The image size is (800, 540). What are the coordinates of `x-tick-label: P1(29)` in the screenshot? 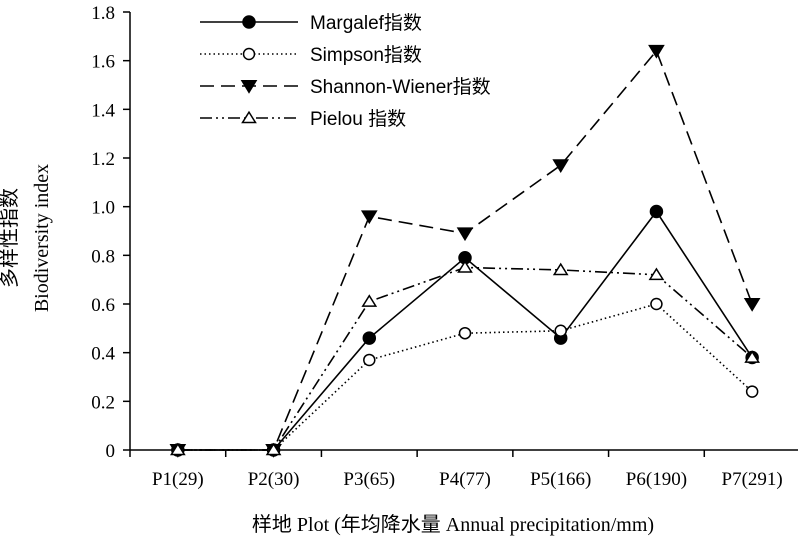 It's located at (178, 479).